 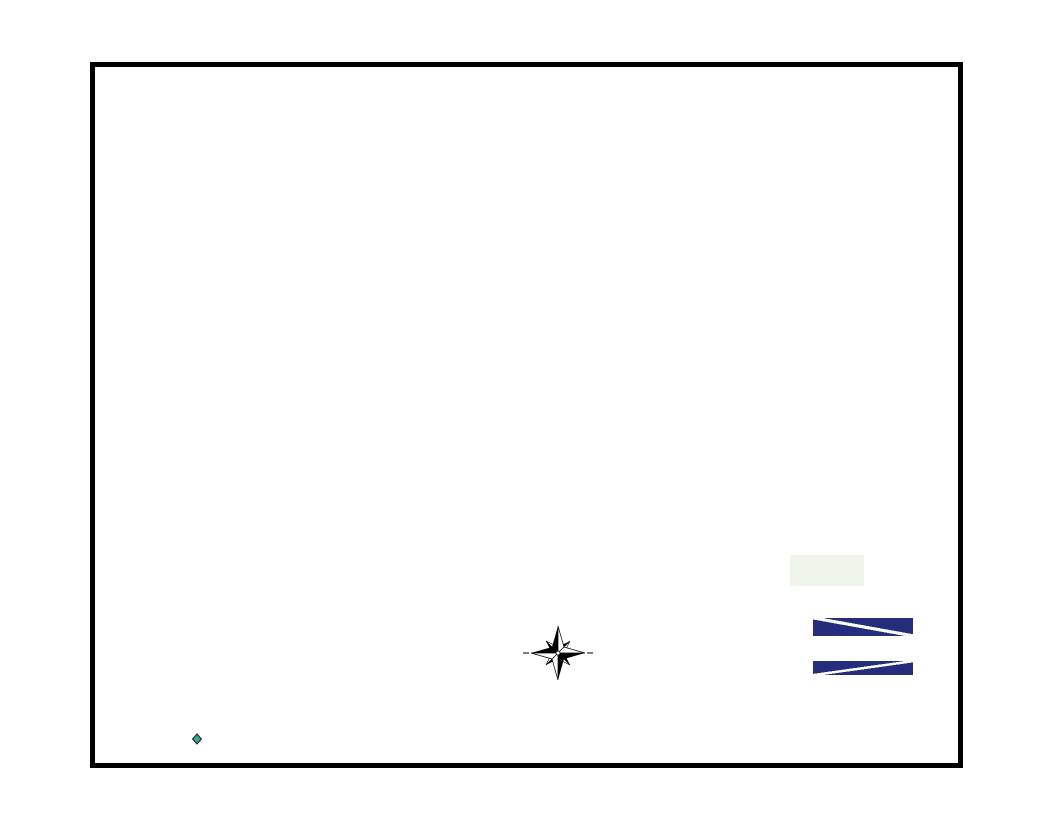 I want to click on station-marker-icon, so click(x=197, y=739).